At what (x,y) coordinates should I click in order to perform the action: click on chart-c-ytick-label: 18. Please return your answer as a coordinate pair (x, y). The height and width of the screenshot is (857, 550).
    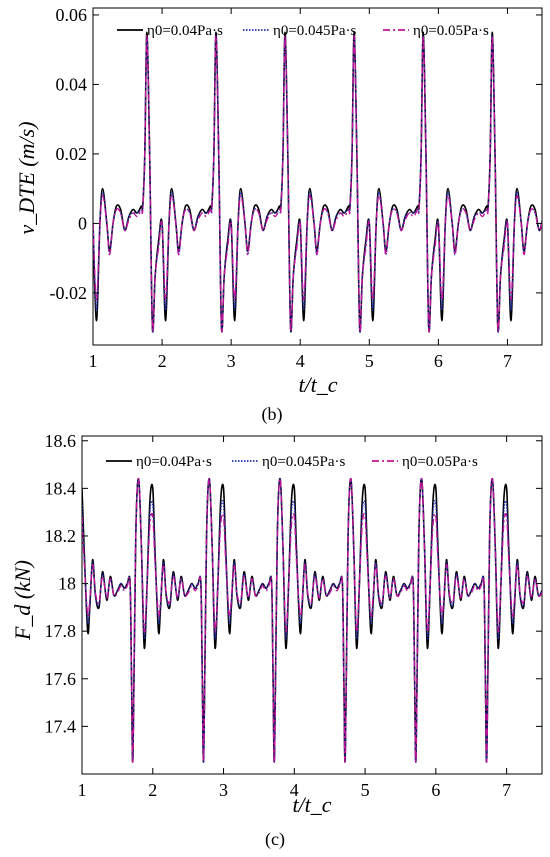
    Looking at the image, I should click on (67, 584).